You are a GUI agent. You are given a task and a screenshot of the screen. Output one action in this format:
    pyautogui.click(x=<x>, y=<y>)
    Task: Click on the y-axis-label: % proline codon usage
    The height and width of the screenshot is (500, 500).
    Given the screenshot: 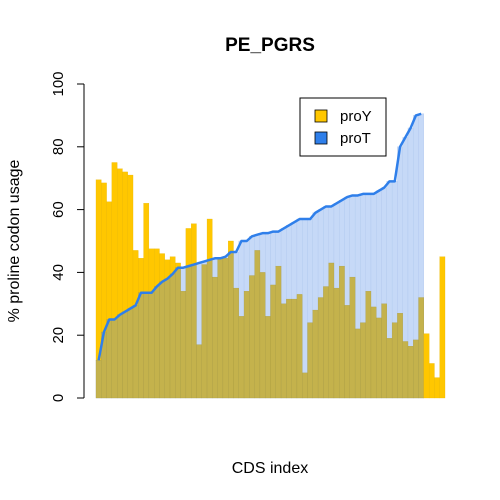 What is the action you would take?
    pyautogui.click(x=14, y=241)
    